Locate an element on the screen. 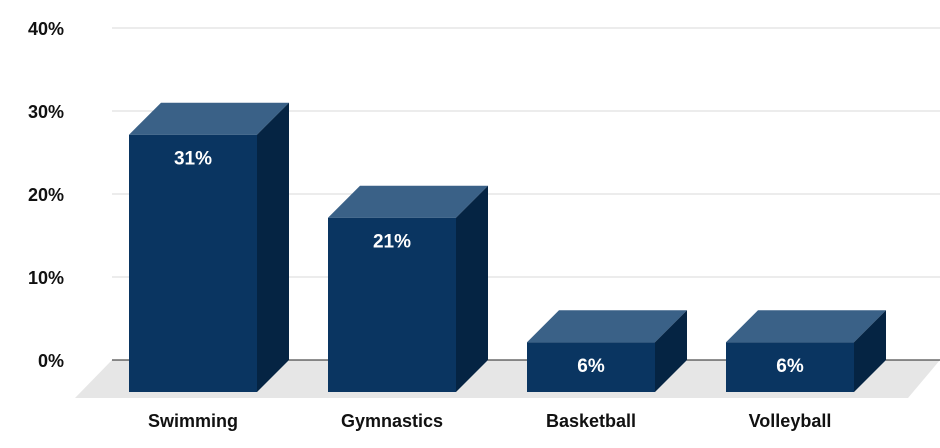  data-label: 21% is located at coordinates (392, 242).